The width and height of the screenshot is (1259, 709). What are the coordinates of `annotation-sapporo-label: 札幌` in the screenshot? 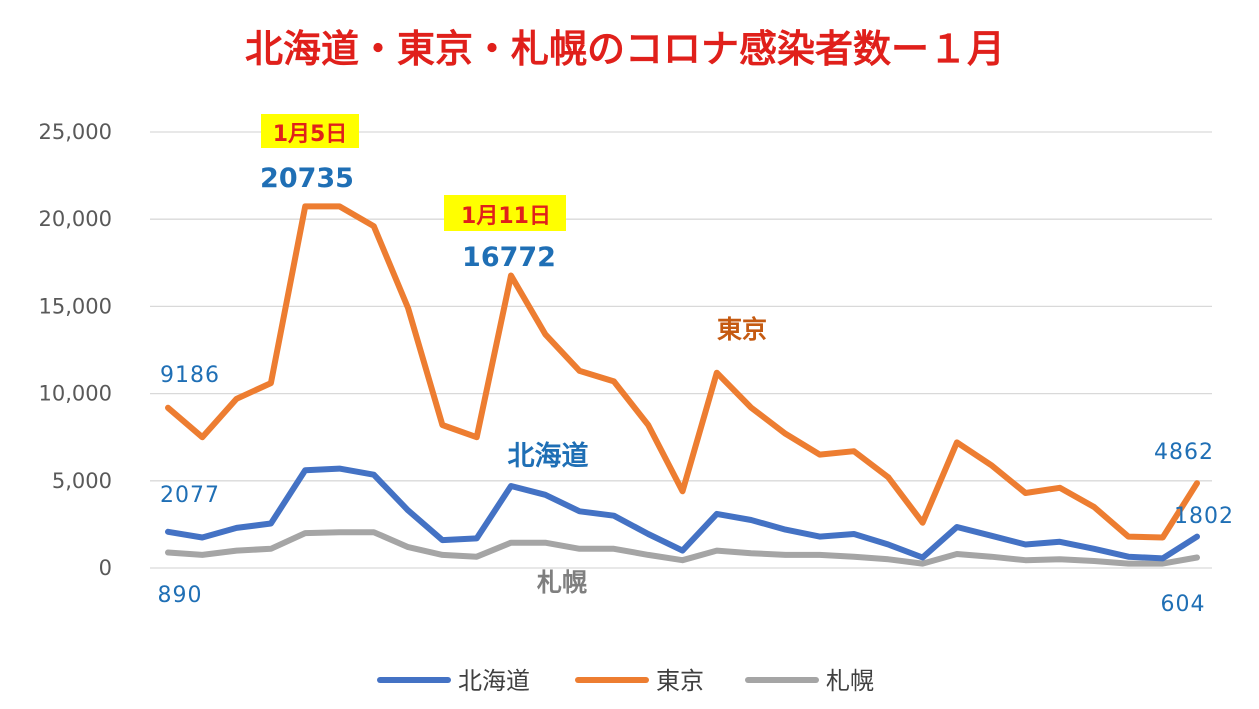 It's located at (561, 582).